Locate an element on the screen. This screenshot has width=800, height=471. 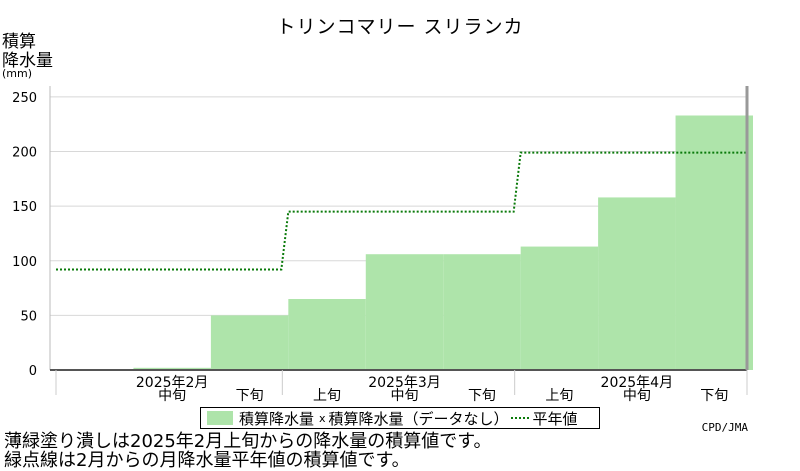
y-tick-label: 50 is located at coordinates (28, 316).